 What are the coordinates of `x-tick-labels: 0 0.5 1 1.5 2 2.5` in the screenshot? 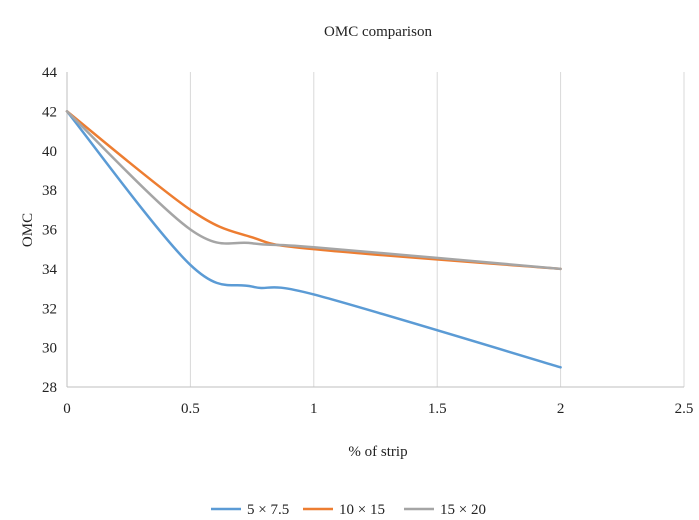 It's located at (378, 409).